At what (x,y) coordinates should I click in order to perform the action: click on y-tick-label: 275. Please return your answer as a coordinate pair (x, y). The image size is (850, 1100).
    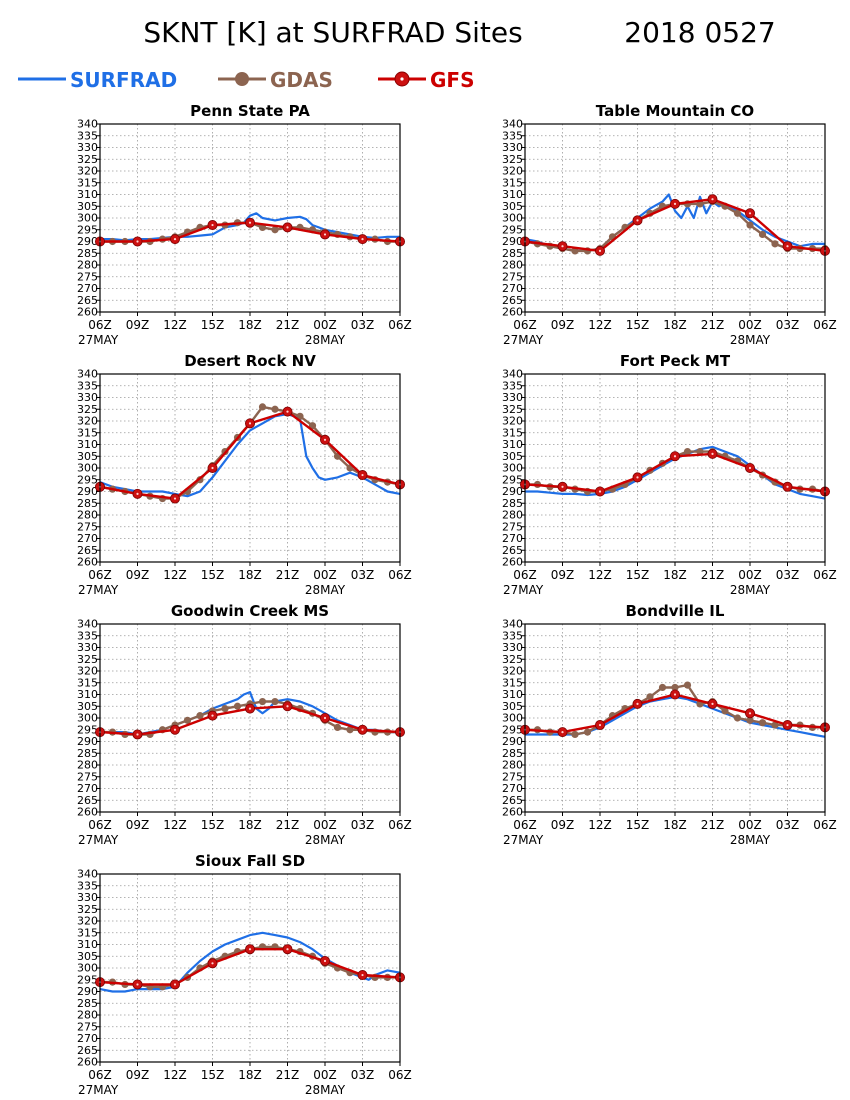
    Looking at the image, I should click on (87, 776).